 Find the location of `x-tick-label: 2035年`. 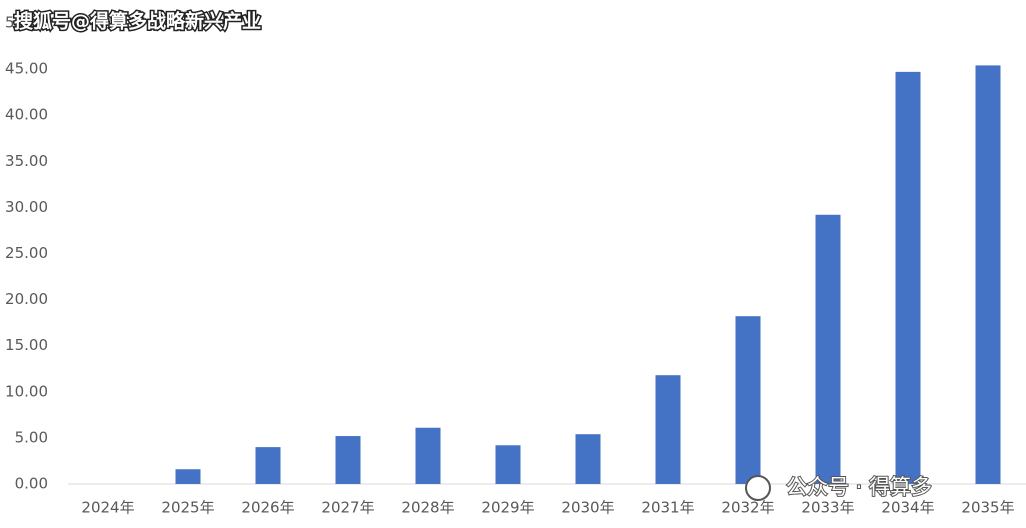

x-tick-label: 2035年 is located at coordinates (987, 508).